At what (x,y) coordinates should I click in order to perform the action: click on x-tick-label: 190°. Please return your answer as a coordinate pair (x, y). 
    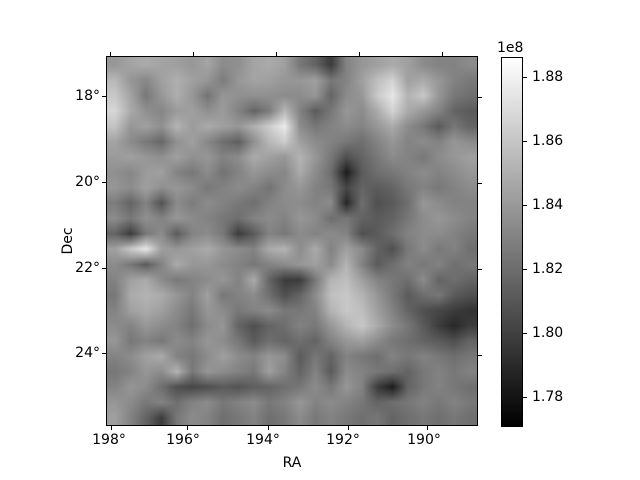
    Looking at the image, I should click on (424, 440).